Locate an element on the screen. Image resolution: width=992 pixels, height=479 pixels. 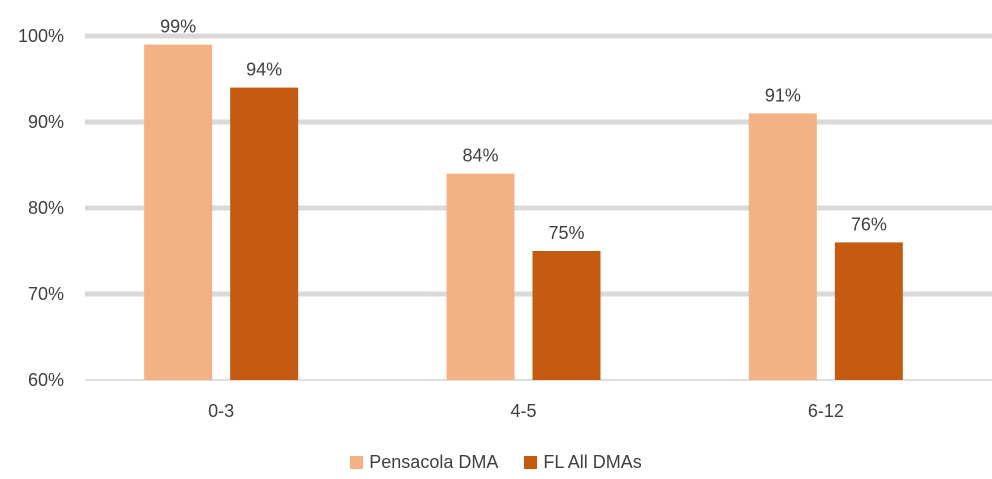
data-label: 99% is located at coordinates (178, 27).